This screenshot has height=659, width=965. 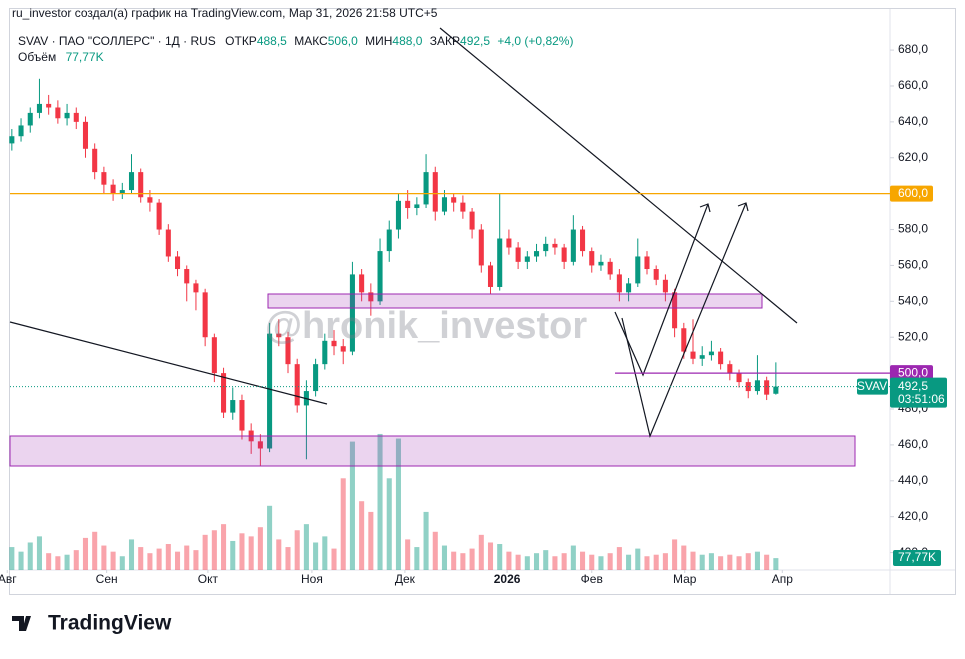 What do you see at coordinates (208, 579) in the screenshot?
I see `x-tick-label: Окт` at bounding box center [208, 579].